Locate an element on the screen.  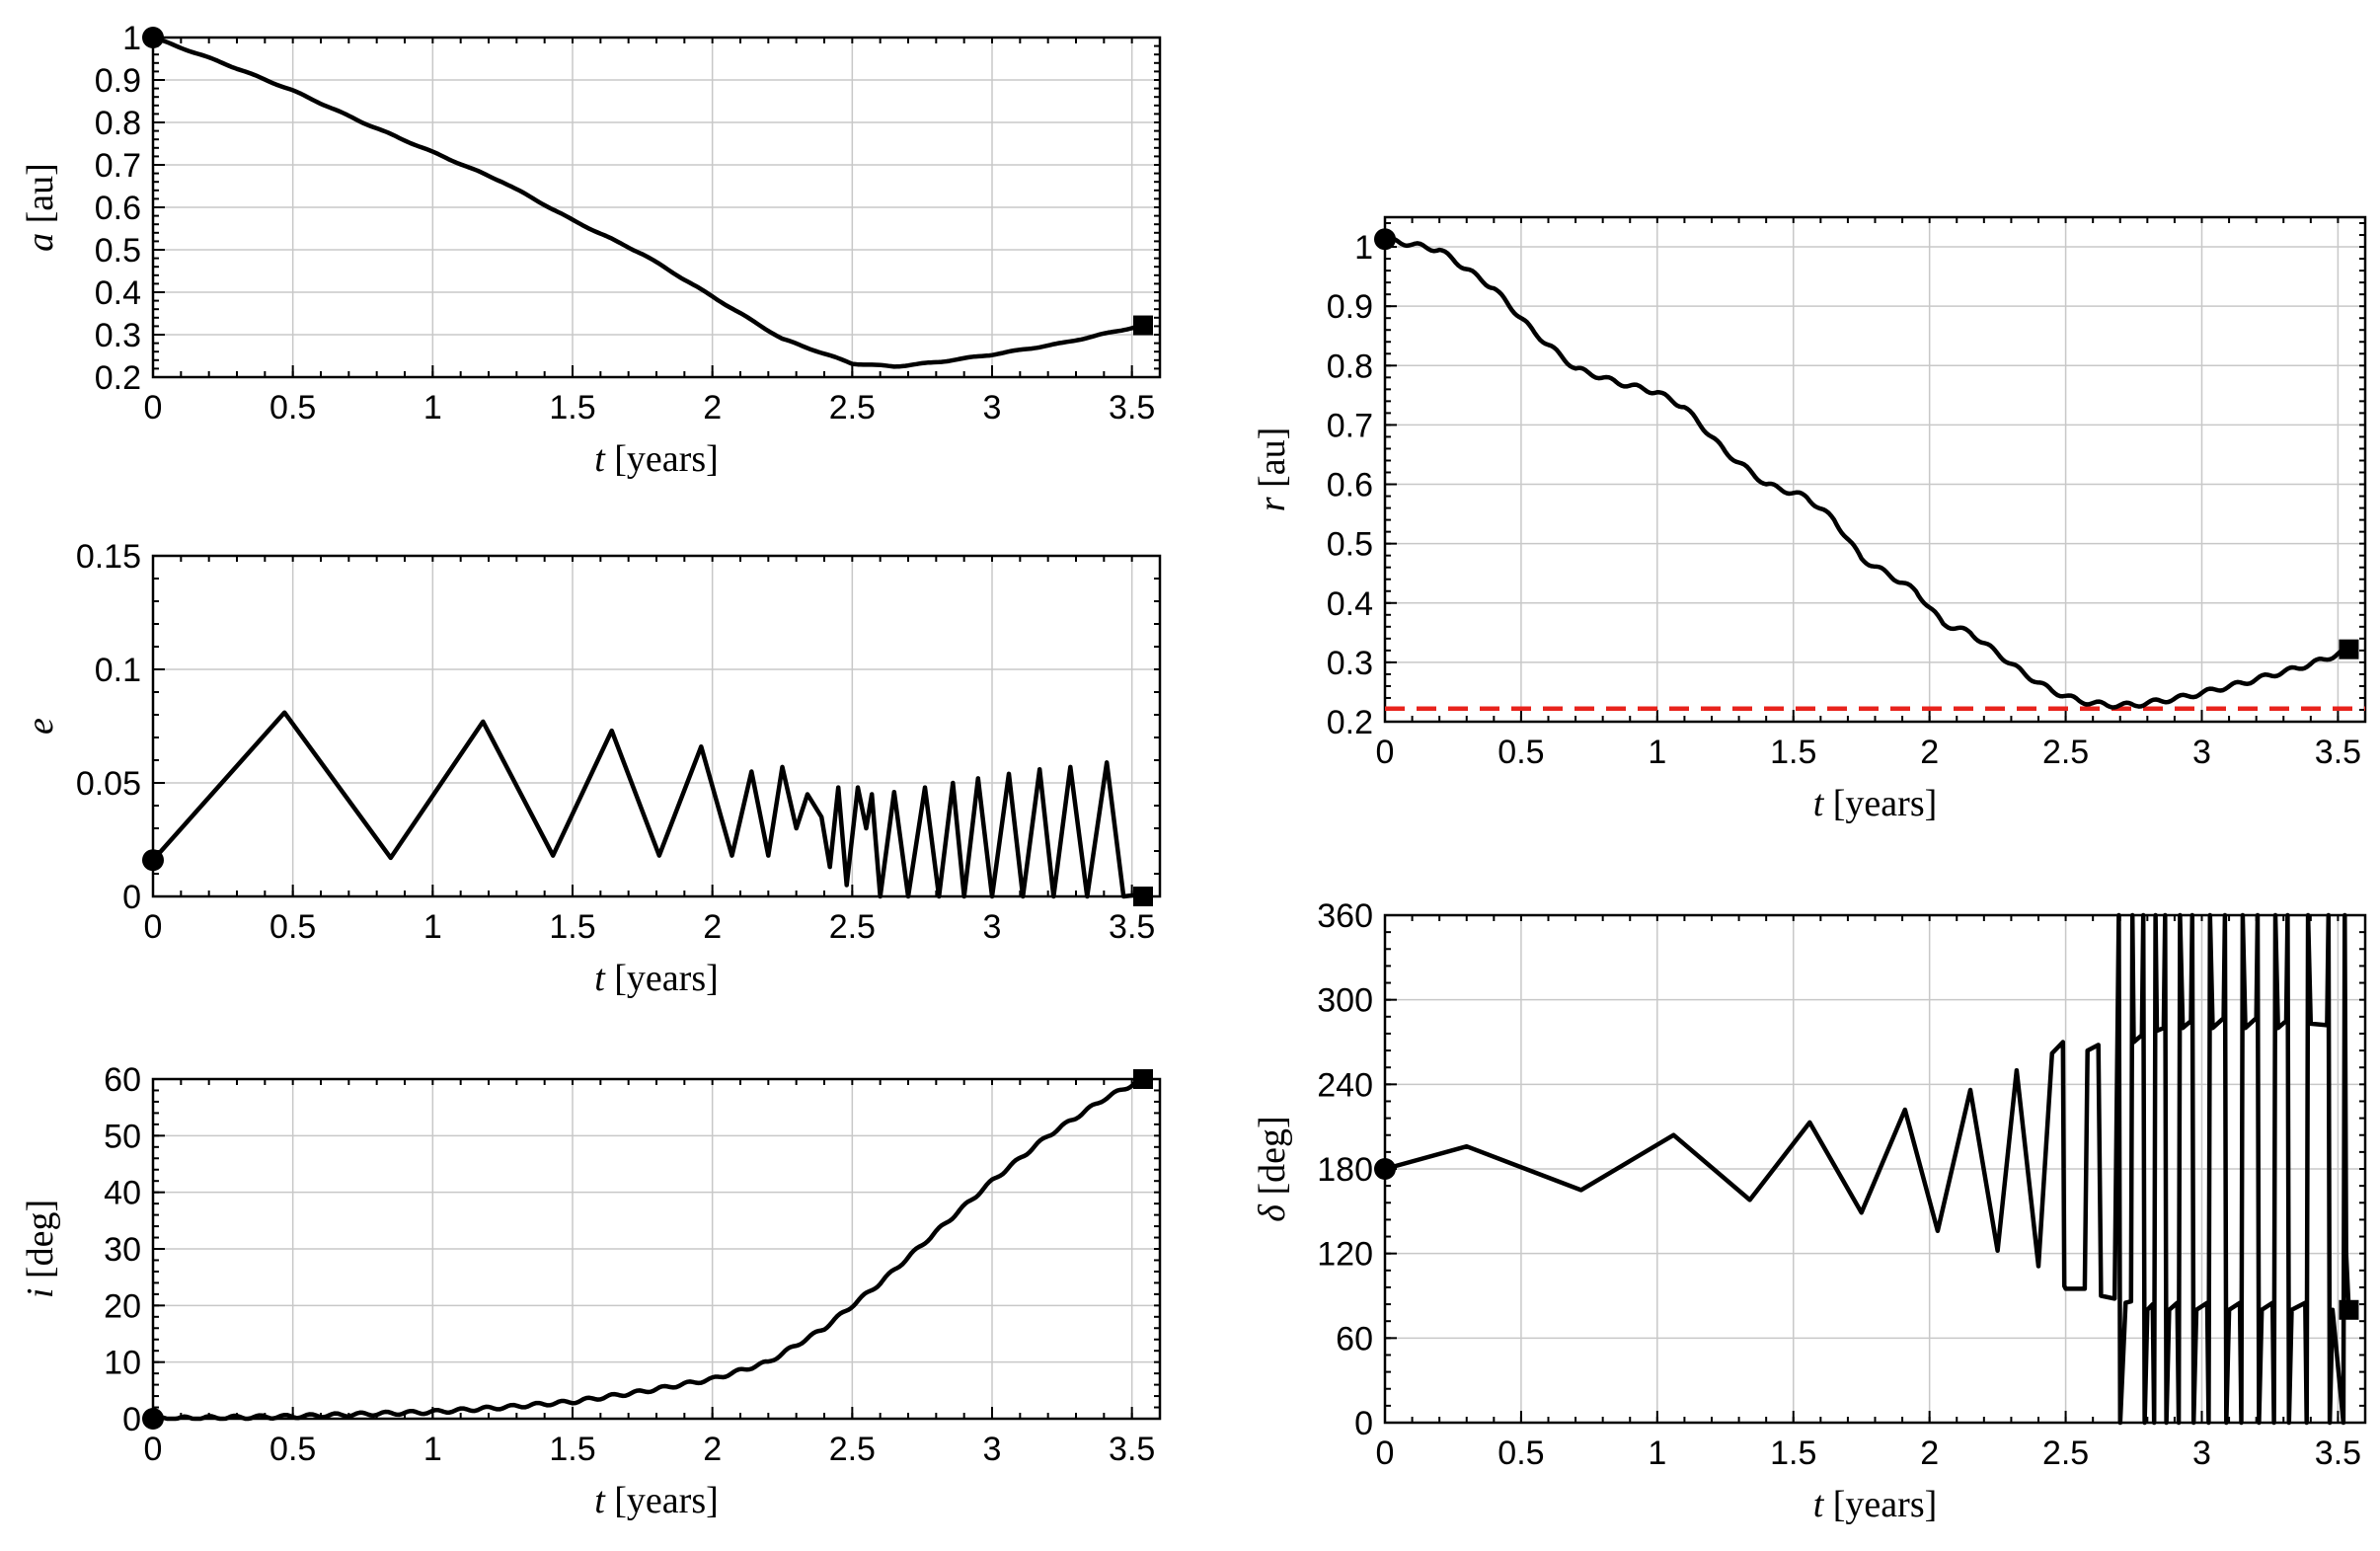
panel-eccentricity: 0 0.5 1 1.5 2 2.5 3 3.5 0 0.05 0.1 0.15 t [years] e is located at coordinates (591, 768).